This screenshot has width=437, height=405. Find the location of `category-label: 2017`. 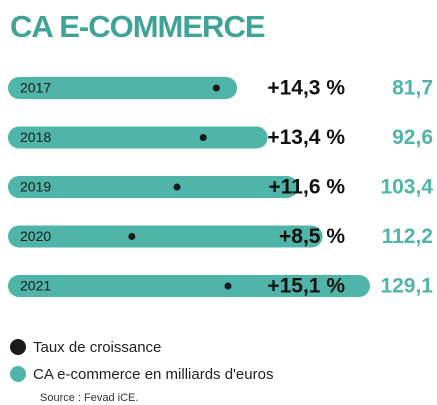

category-label: 2017 is located at coordinates (35, 88).